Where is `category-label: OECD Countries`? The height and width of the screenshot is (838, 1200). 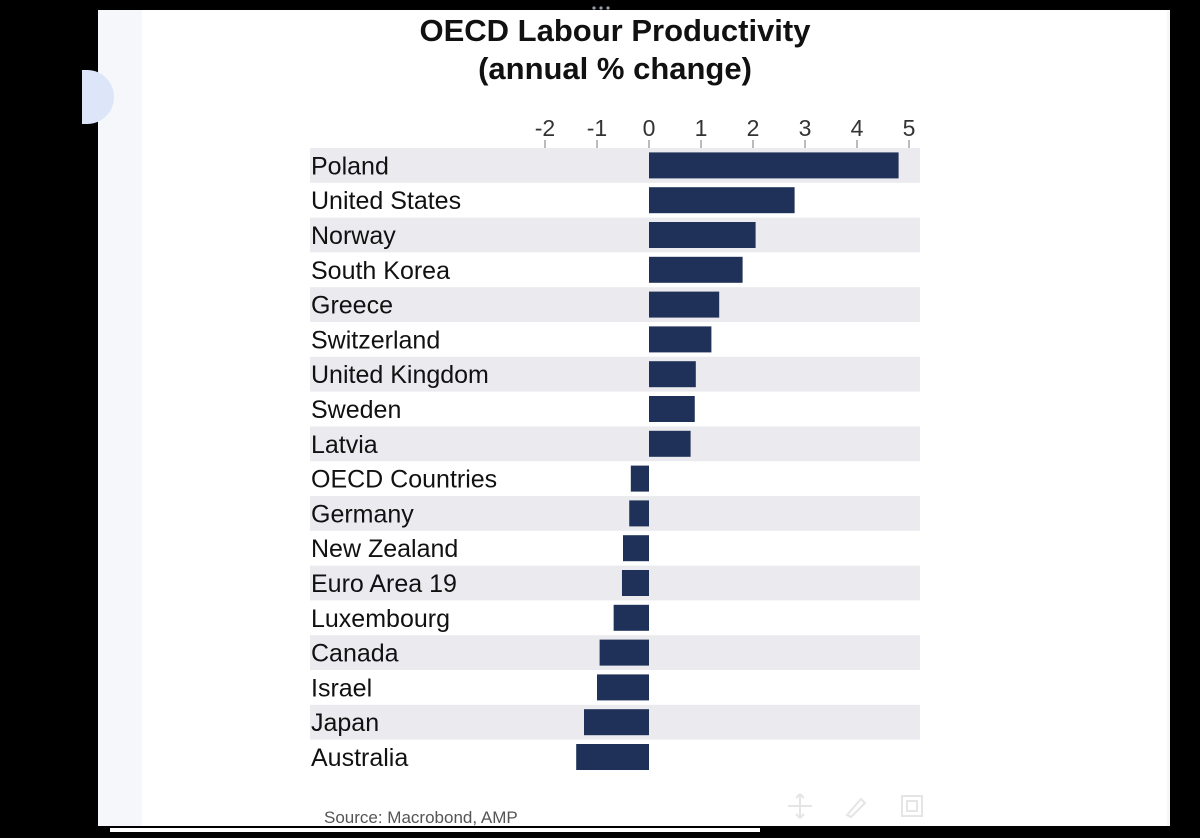 category-label: OECD Countries is located at coordinates (404, 480).